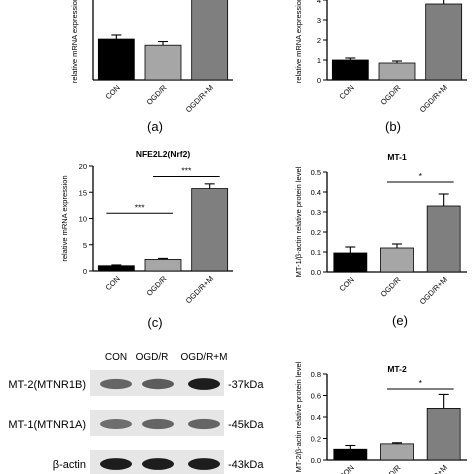 The height and width of the screenshot is (474, 474). What do you see at coordinates (316, 374) in the screenshot?
I see `y-tick-label: 0.8` at bounding box center [316, 374].